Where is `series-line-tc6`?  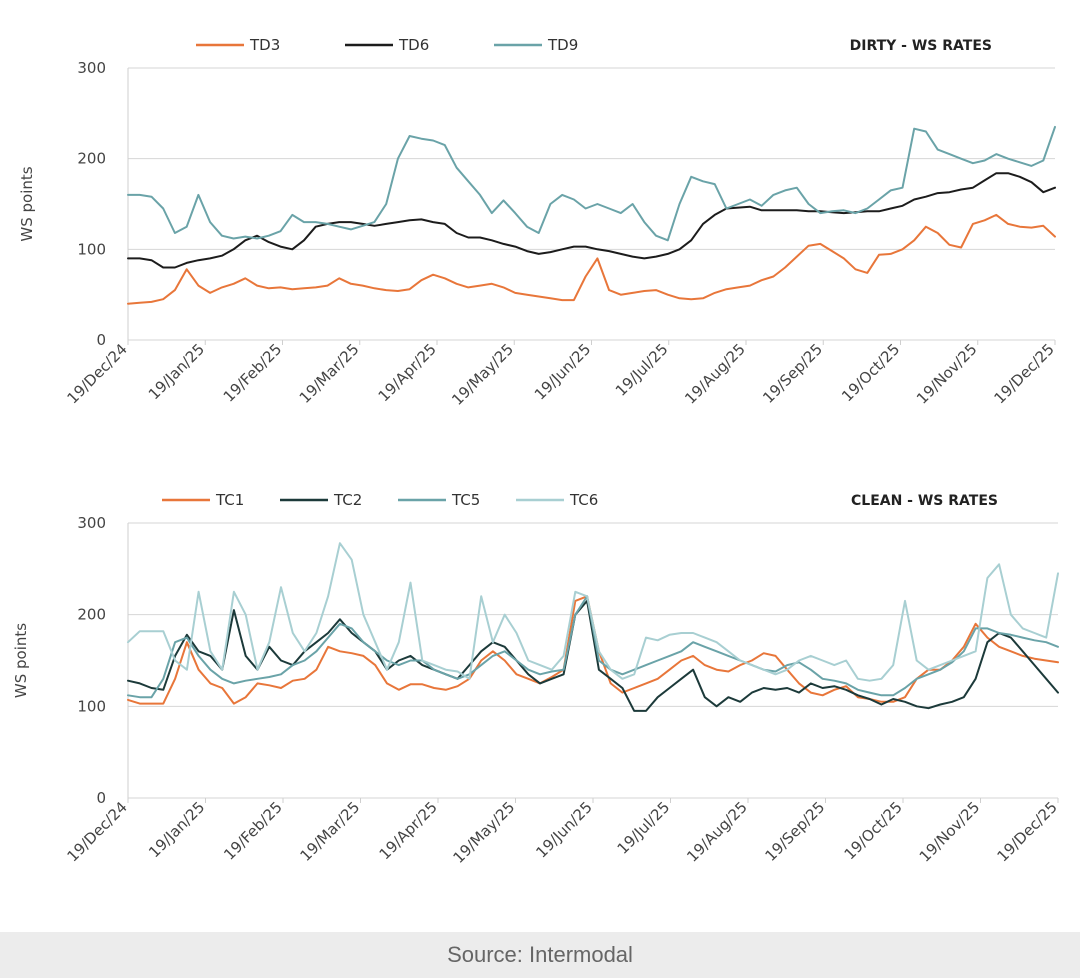
series-line-tc6 is located at coordinates (593, 612).